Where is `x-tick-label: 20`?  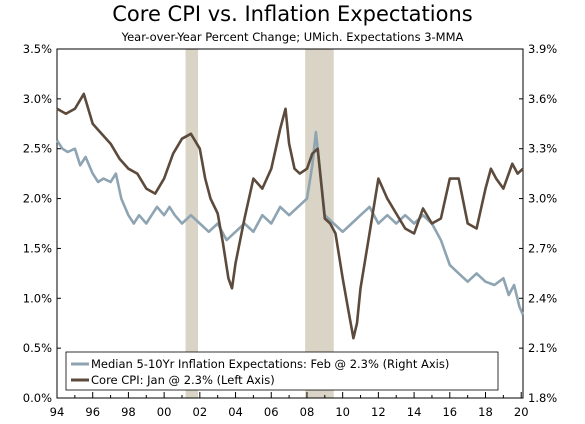
x-tick-label: 20 is located at coordinates (521, 412).